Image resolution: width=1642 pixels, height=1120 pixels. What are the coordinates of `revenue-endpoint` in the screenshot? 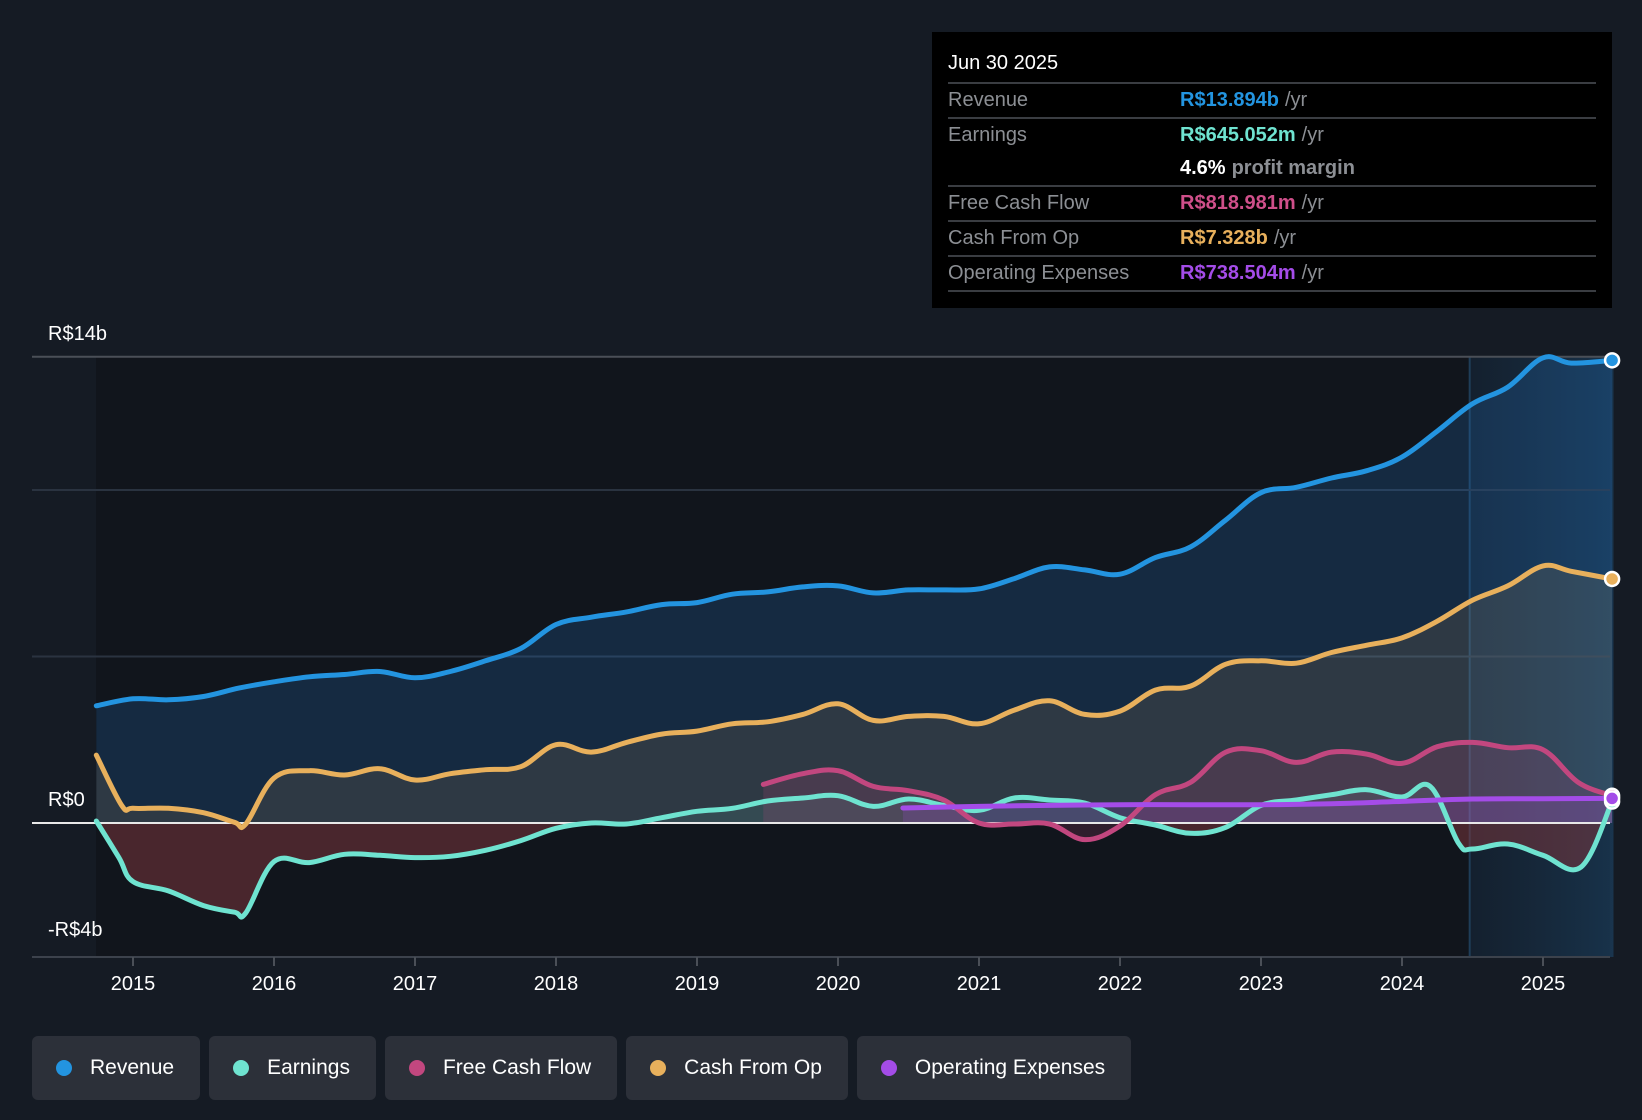 It's located at (1612, 360).